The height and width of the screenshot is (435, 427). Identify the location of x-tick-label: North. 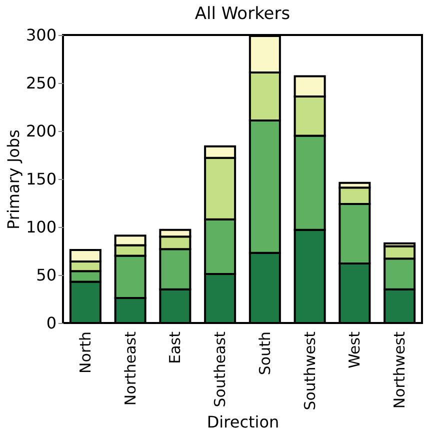
(85, 353).